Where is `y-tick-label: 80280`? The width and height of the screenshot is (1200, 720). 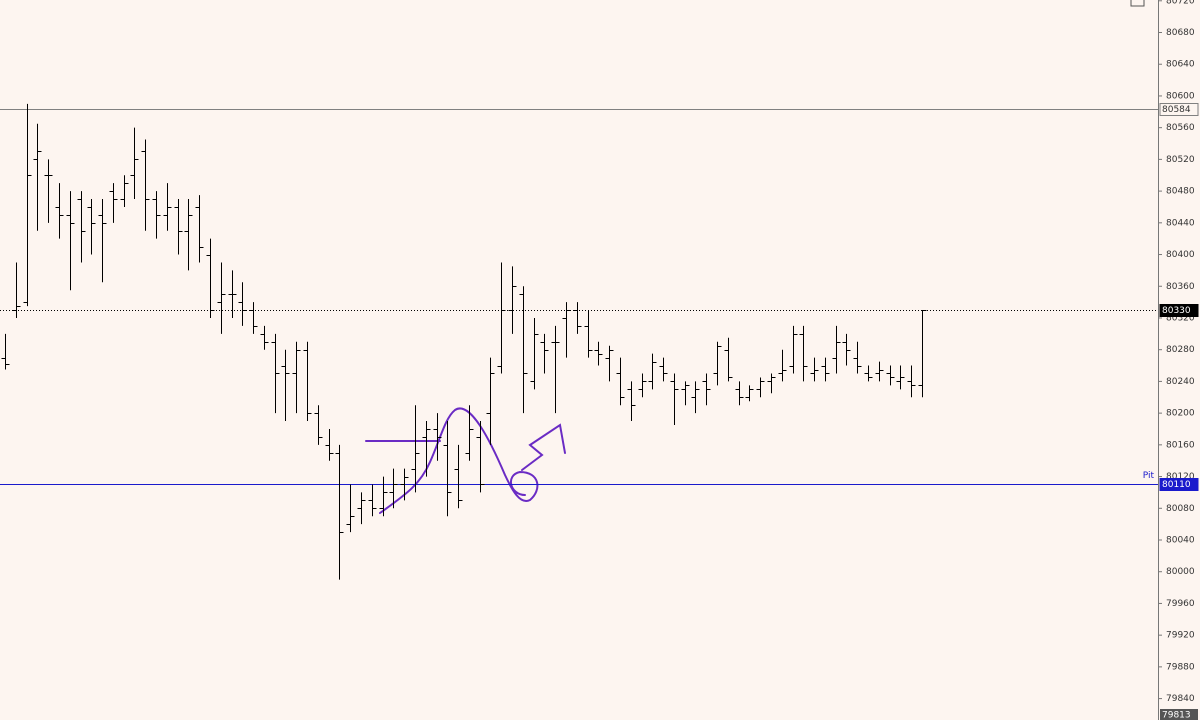 y-tick-label: 80280 is located at coordinates (1180, 350).